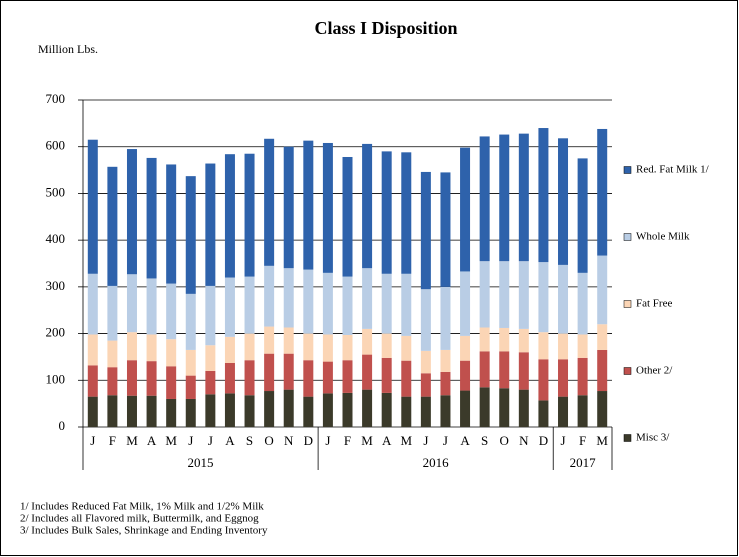 Image resolution: width=739 pixels, height=557 pixels. I want to click on x-group-label: 2015, so click(201, 462).